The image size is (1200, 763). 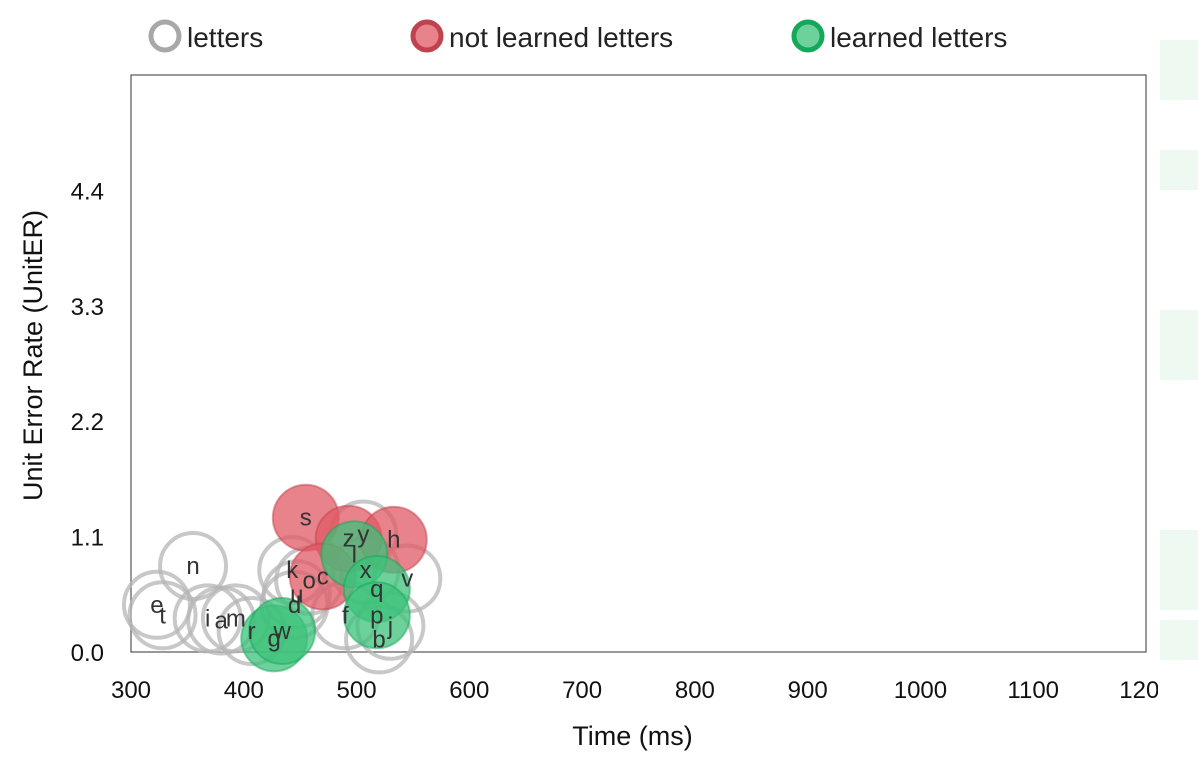 I want to click on x-axis-title: Time (ms), so click(x=632, y=736).